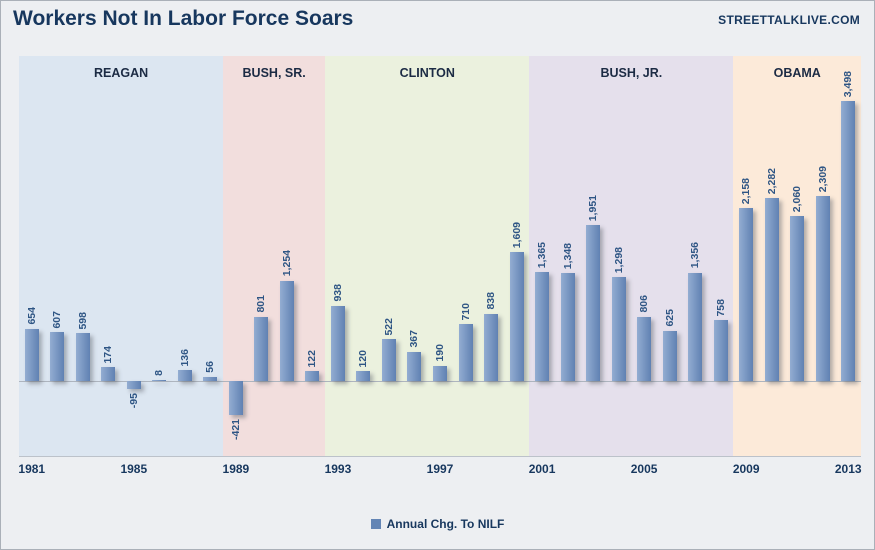  Describe the element at coordinates (338, 469) in the screenshot. I see `x-tick-label: 1993` at that location.